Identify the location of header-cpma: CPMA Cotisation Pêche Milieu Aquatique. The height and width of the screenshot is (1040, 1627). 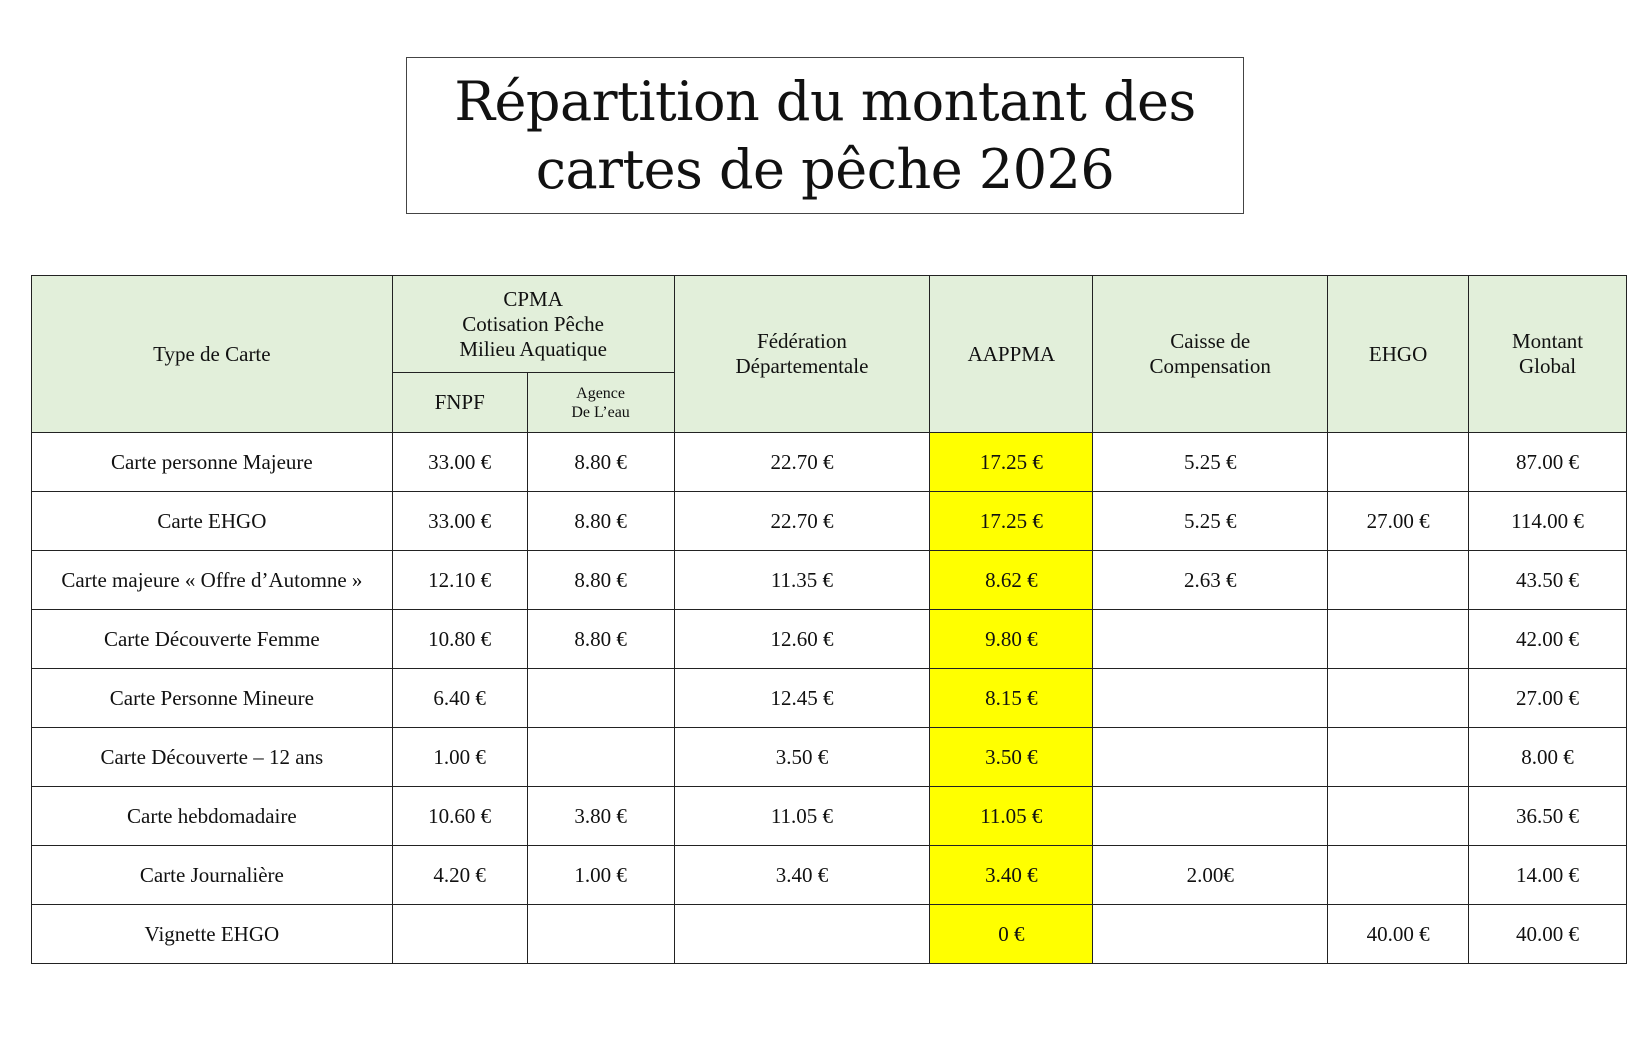
(533, 324).